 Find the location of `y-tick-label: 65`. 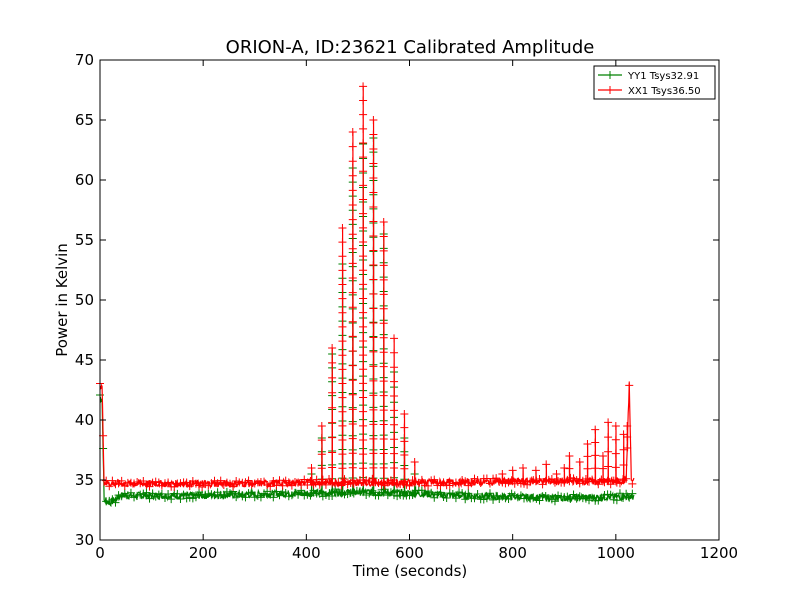

y-tick-label: 65 is located at coordinates (84, 120).